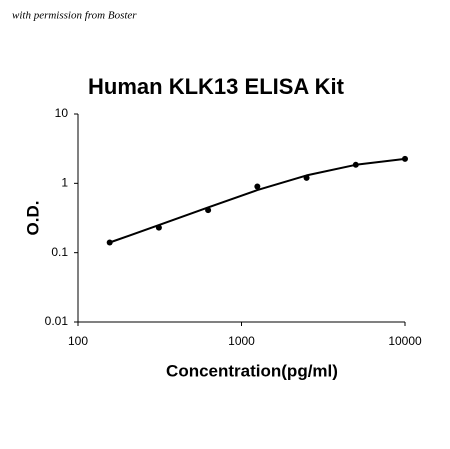 The image size is (450, 449). I want to click on y-tick-label: 10, so click(62, 113).